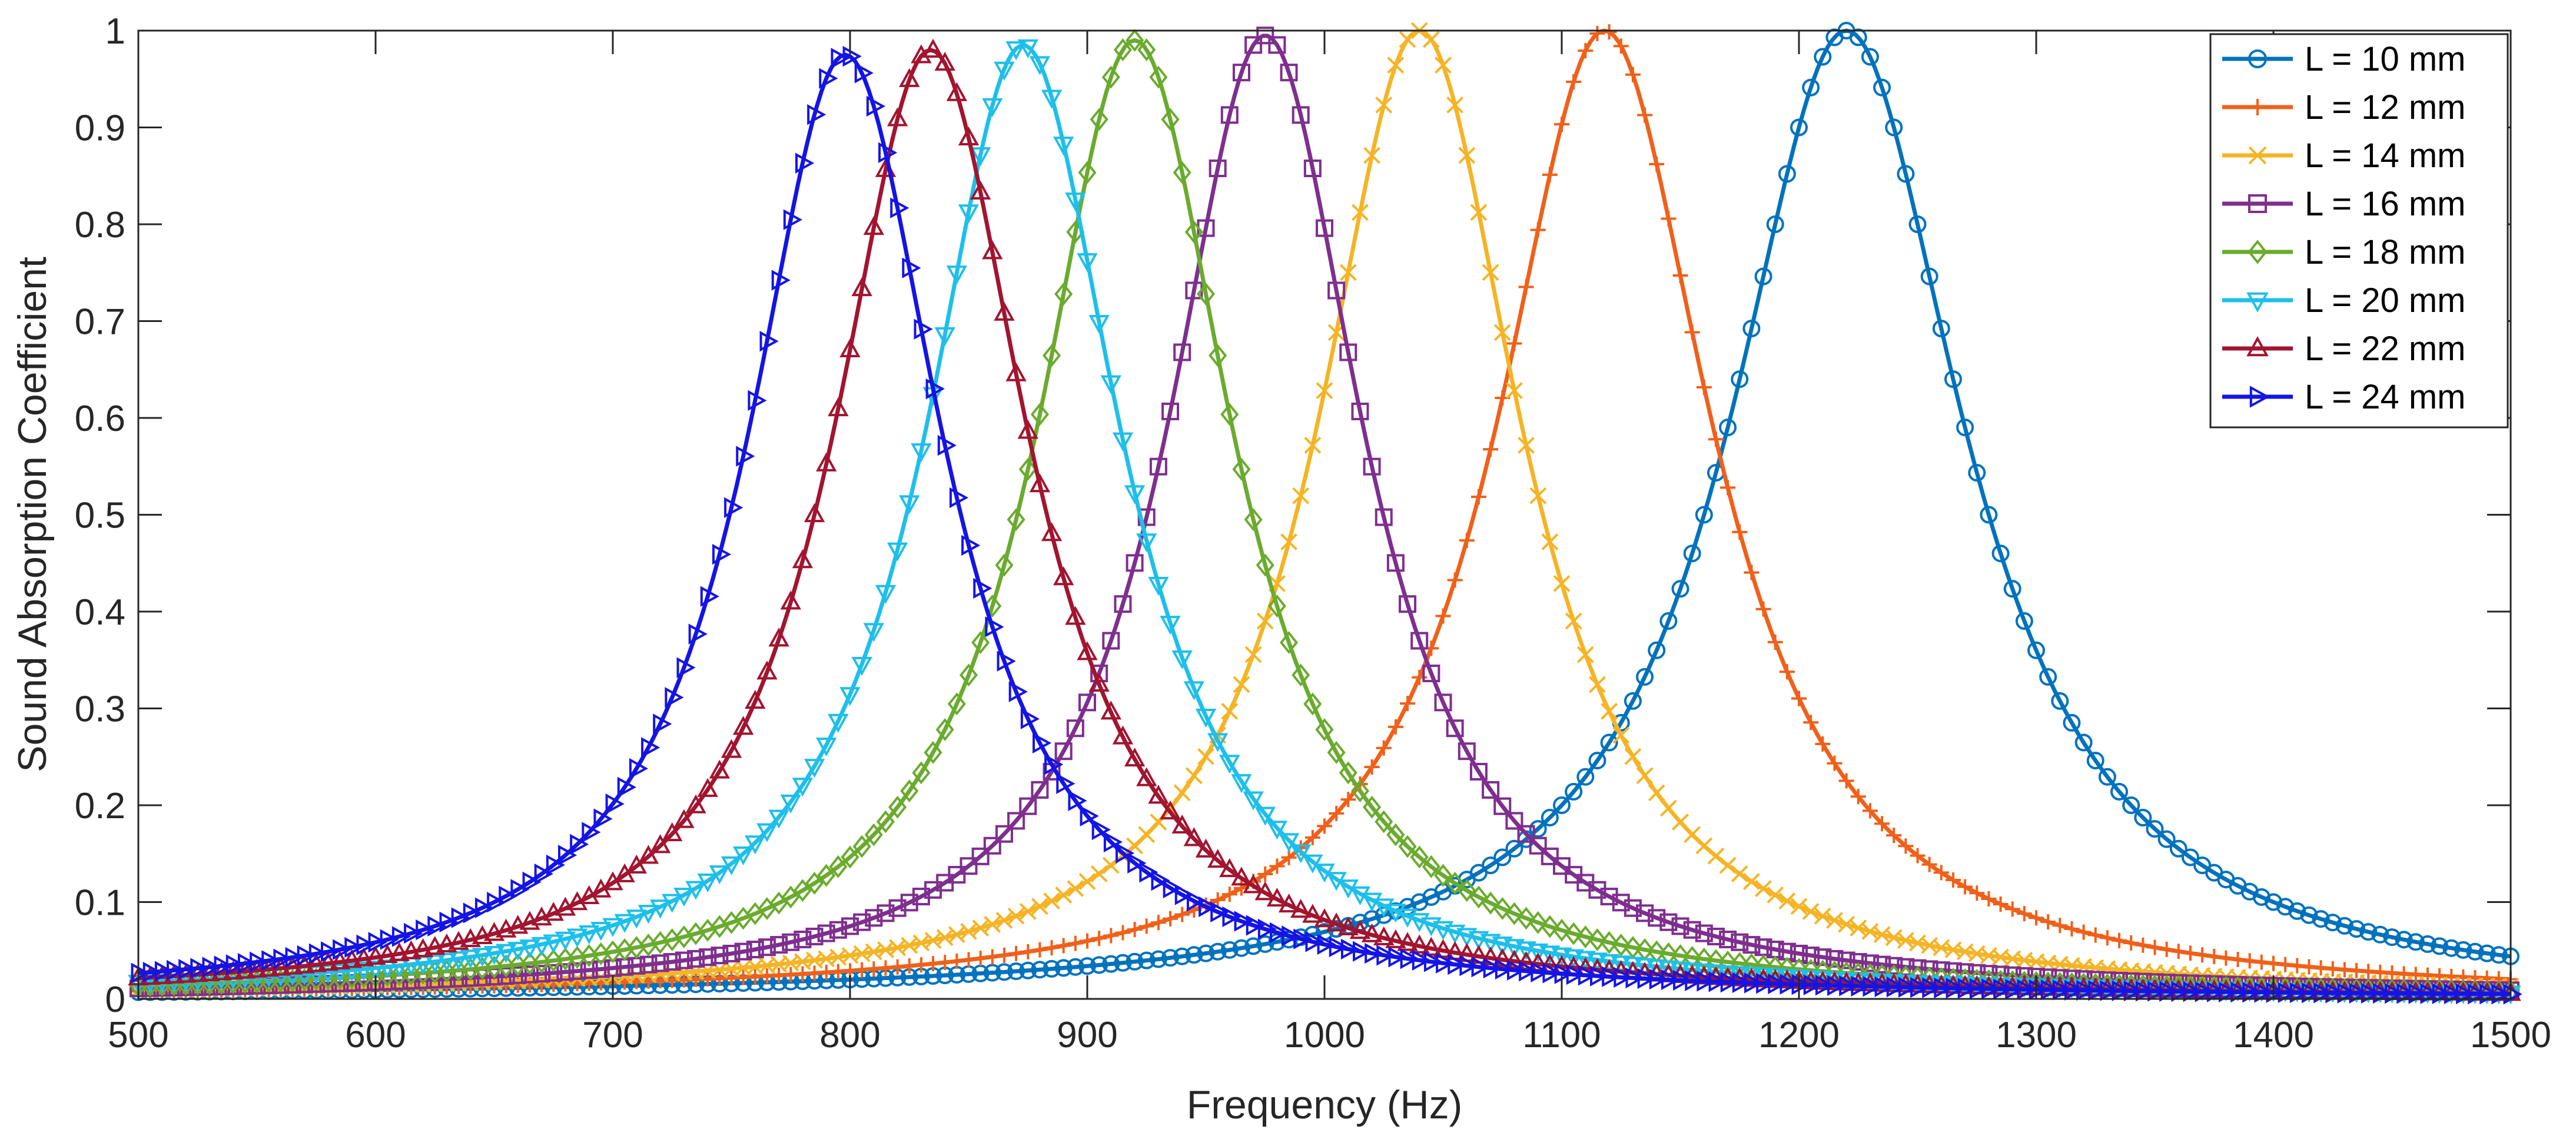 The image size is (2576, 1139). I want to click on legend-marker, so click(2257, 107).